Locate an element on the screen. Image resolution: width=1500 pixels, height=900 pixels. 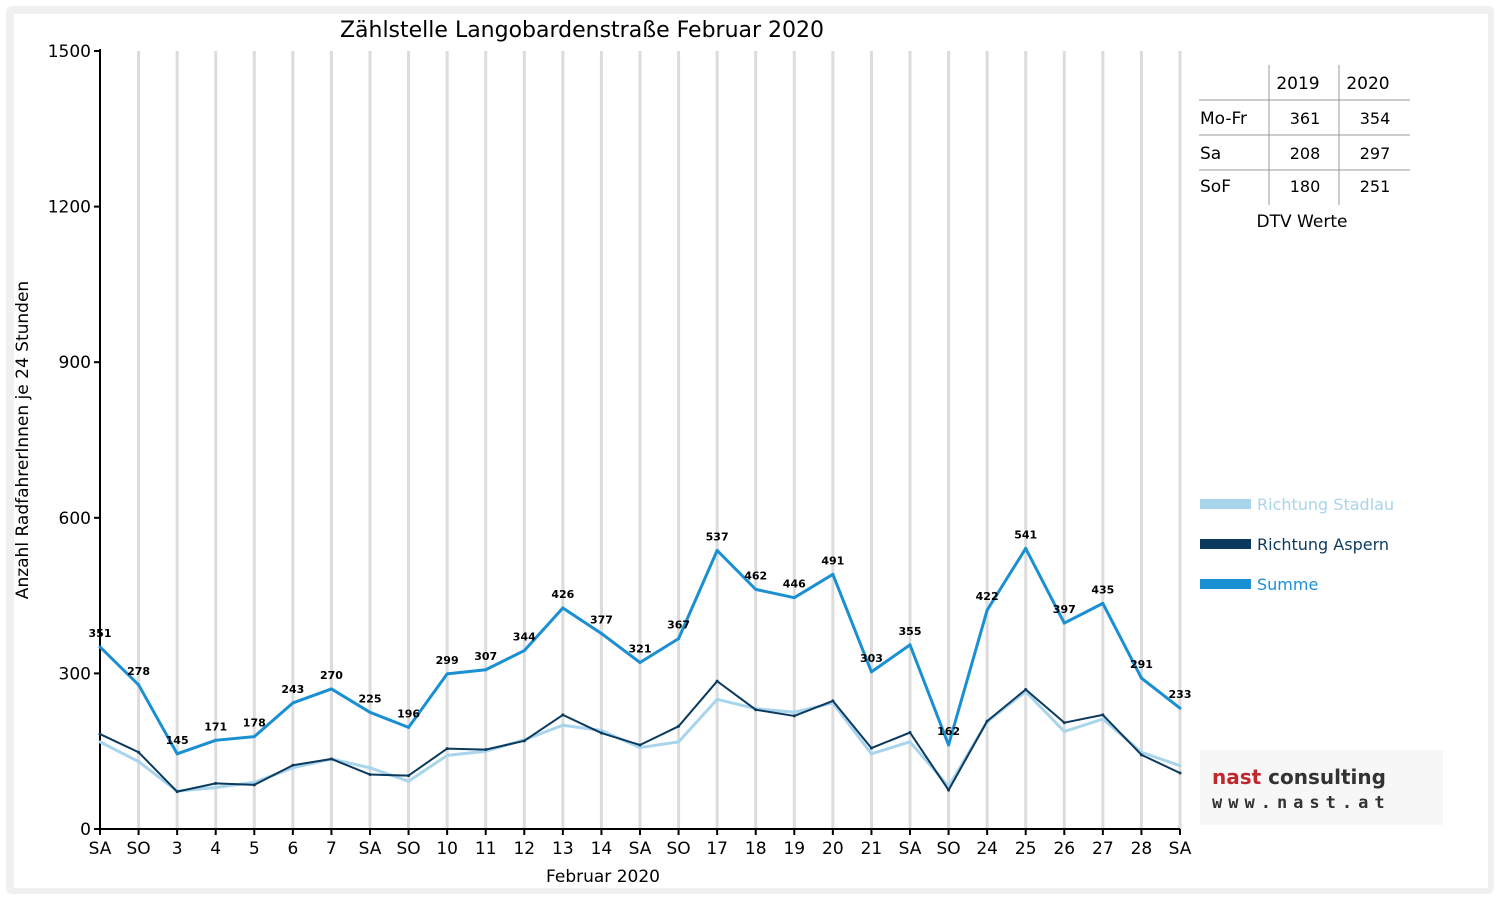
x-tick-label: 12 is located at coordinates (524, 849).